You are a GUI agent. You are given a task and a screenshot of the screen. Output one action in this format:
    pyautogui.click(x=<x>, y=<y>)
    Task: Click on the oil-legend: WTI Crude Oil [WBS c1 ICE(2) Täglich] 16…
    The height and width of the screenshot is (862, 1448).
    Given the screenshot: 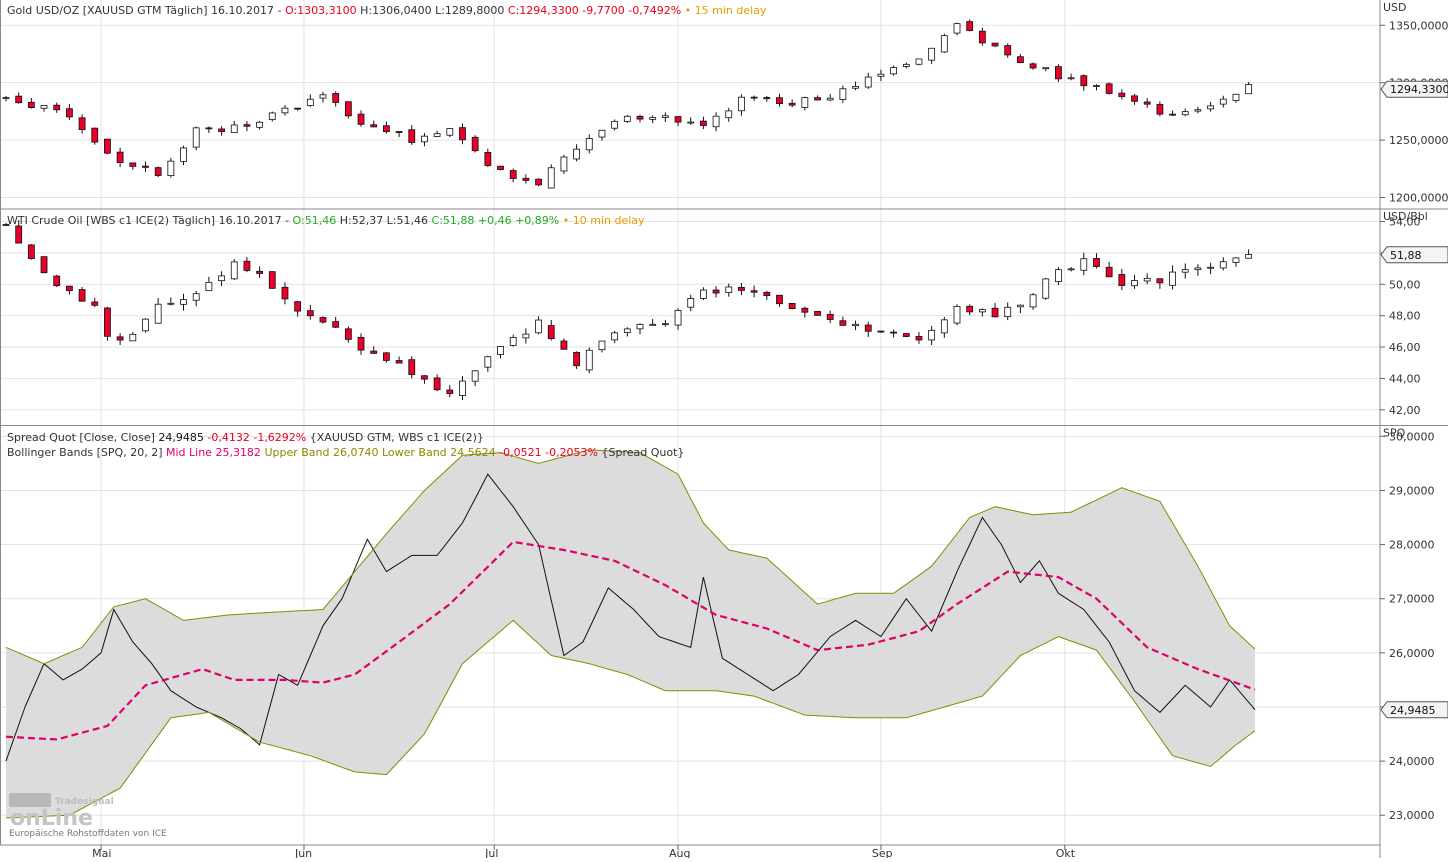 What is the action you would take?
    pyautogui.click(x=326, y=220)
    